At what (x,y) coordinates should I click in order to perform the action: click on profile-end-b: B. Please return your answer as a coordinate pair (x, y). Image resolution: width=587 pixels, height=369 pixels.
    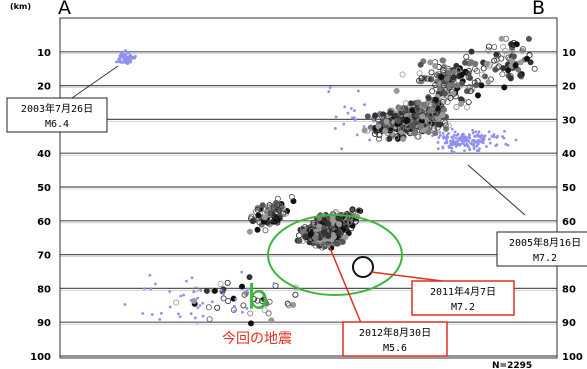
    Looking at the image, I should click on (538, 9).